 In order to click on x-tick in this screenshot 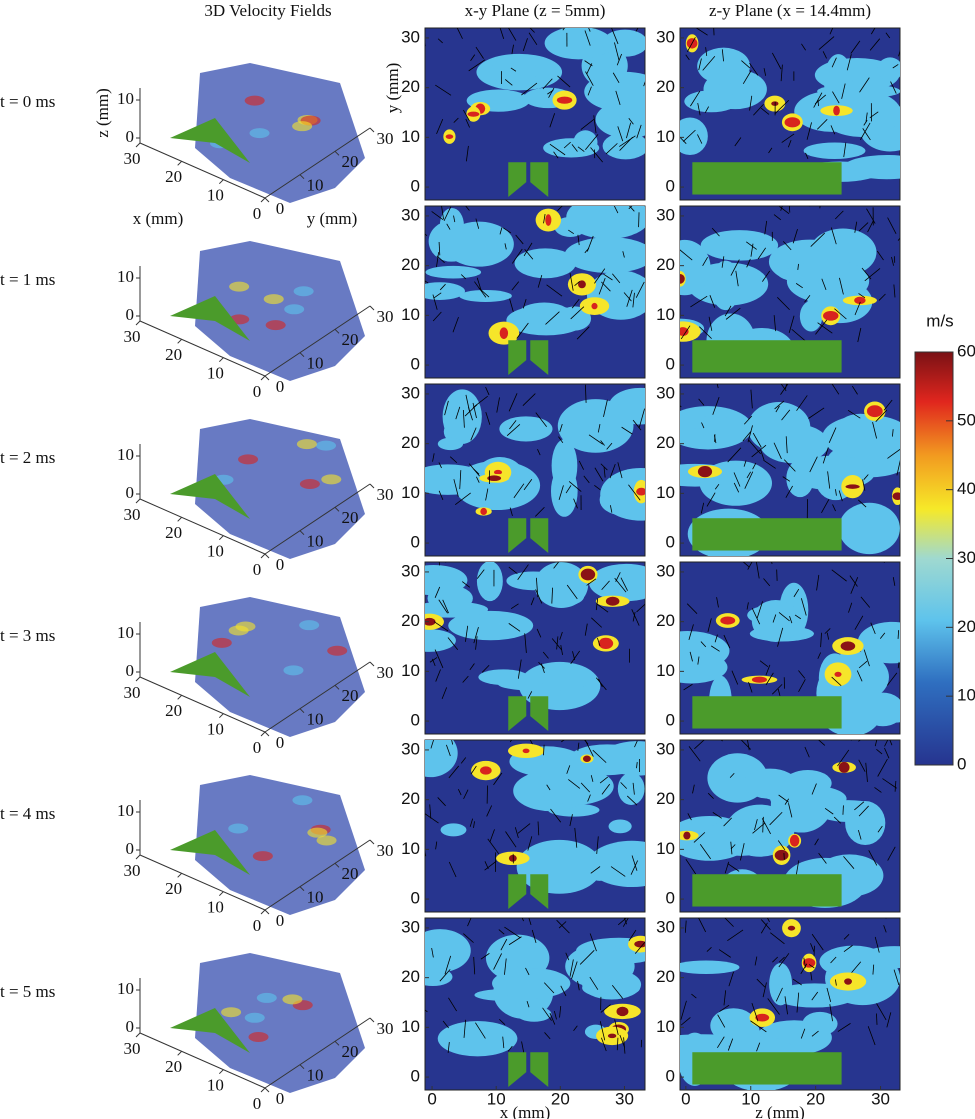, I will do `click(263, 1090)`.